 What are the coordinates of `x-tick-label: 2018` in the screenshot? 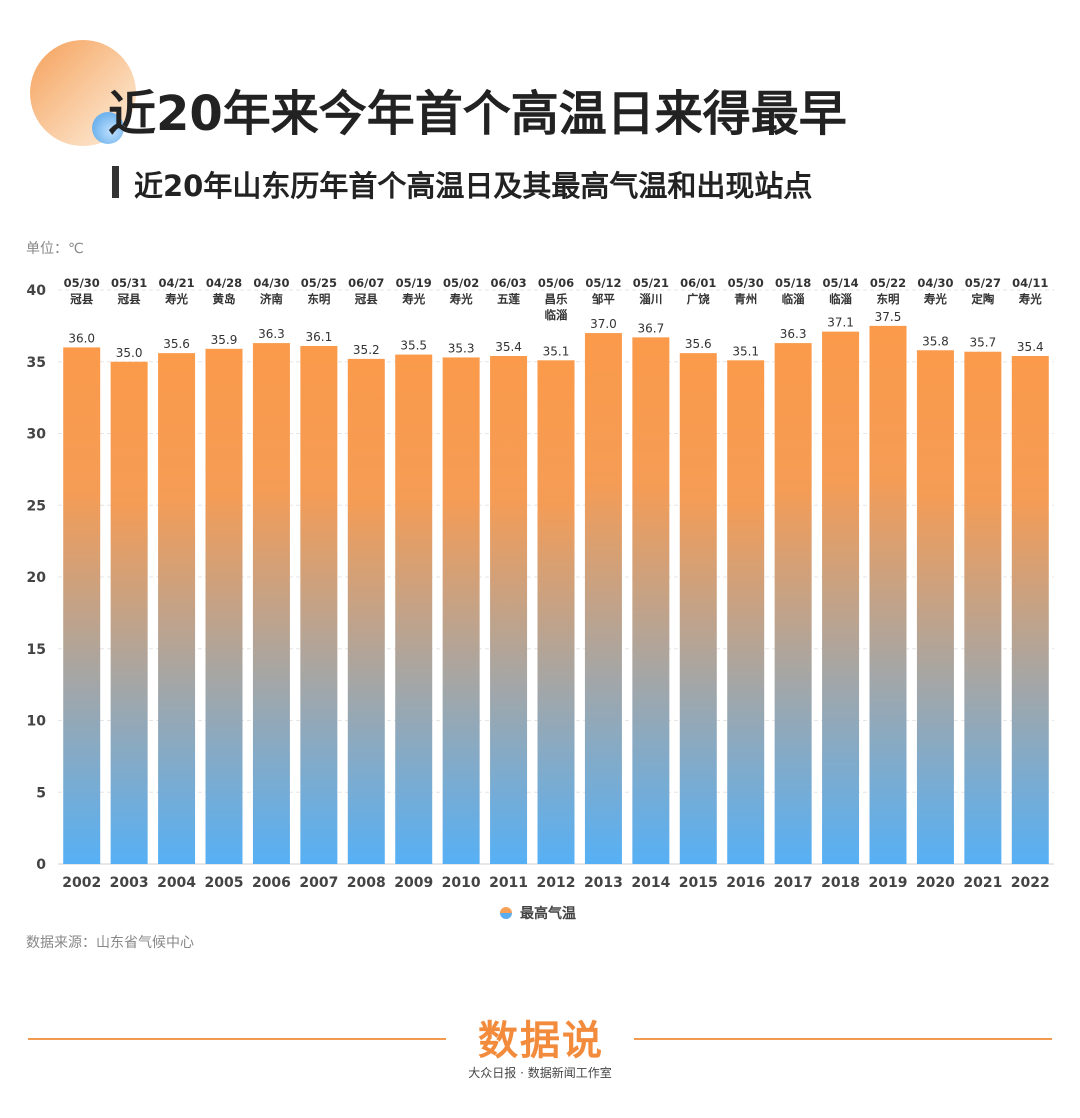 It's located at (840, 883).